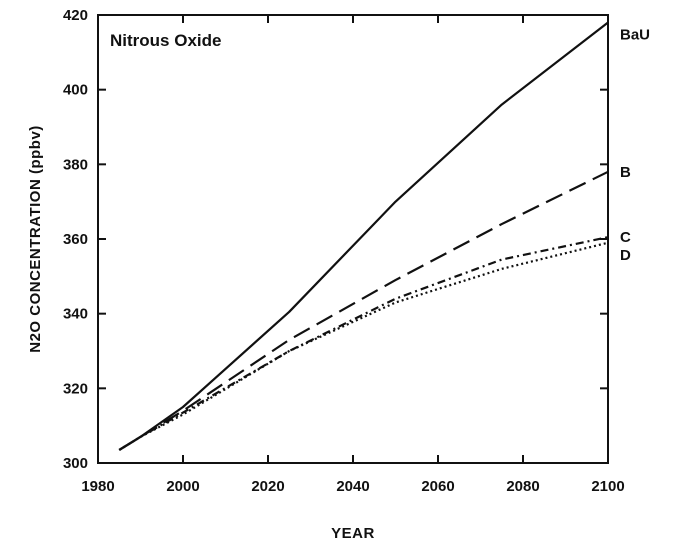  I want to click on y-tick-label-0: 300, so click(75, 463).